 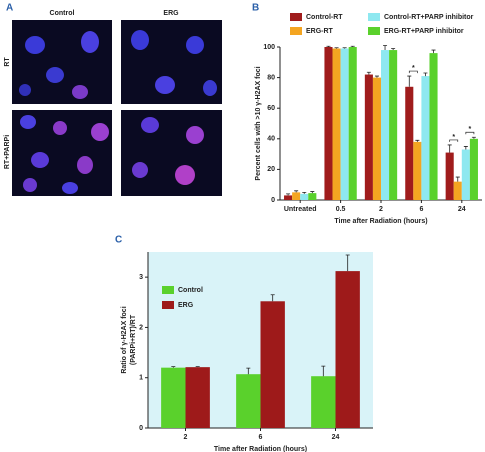 What do you see at coordinates (258, 123) in the screenshot?
I see `y-axis-label: Percent cells with >10 γ-H2AX foci` at bounding box center [258, 123].